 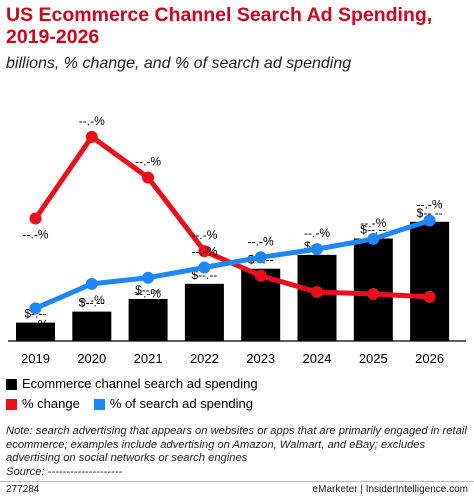 I want to click on bar-label-2022: $--.--, so click(x=204, y=275).